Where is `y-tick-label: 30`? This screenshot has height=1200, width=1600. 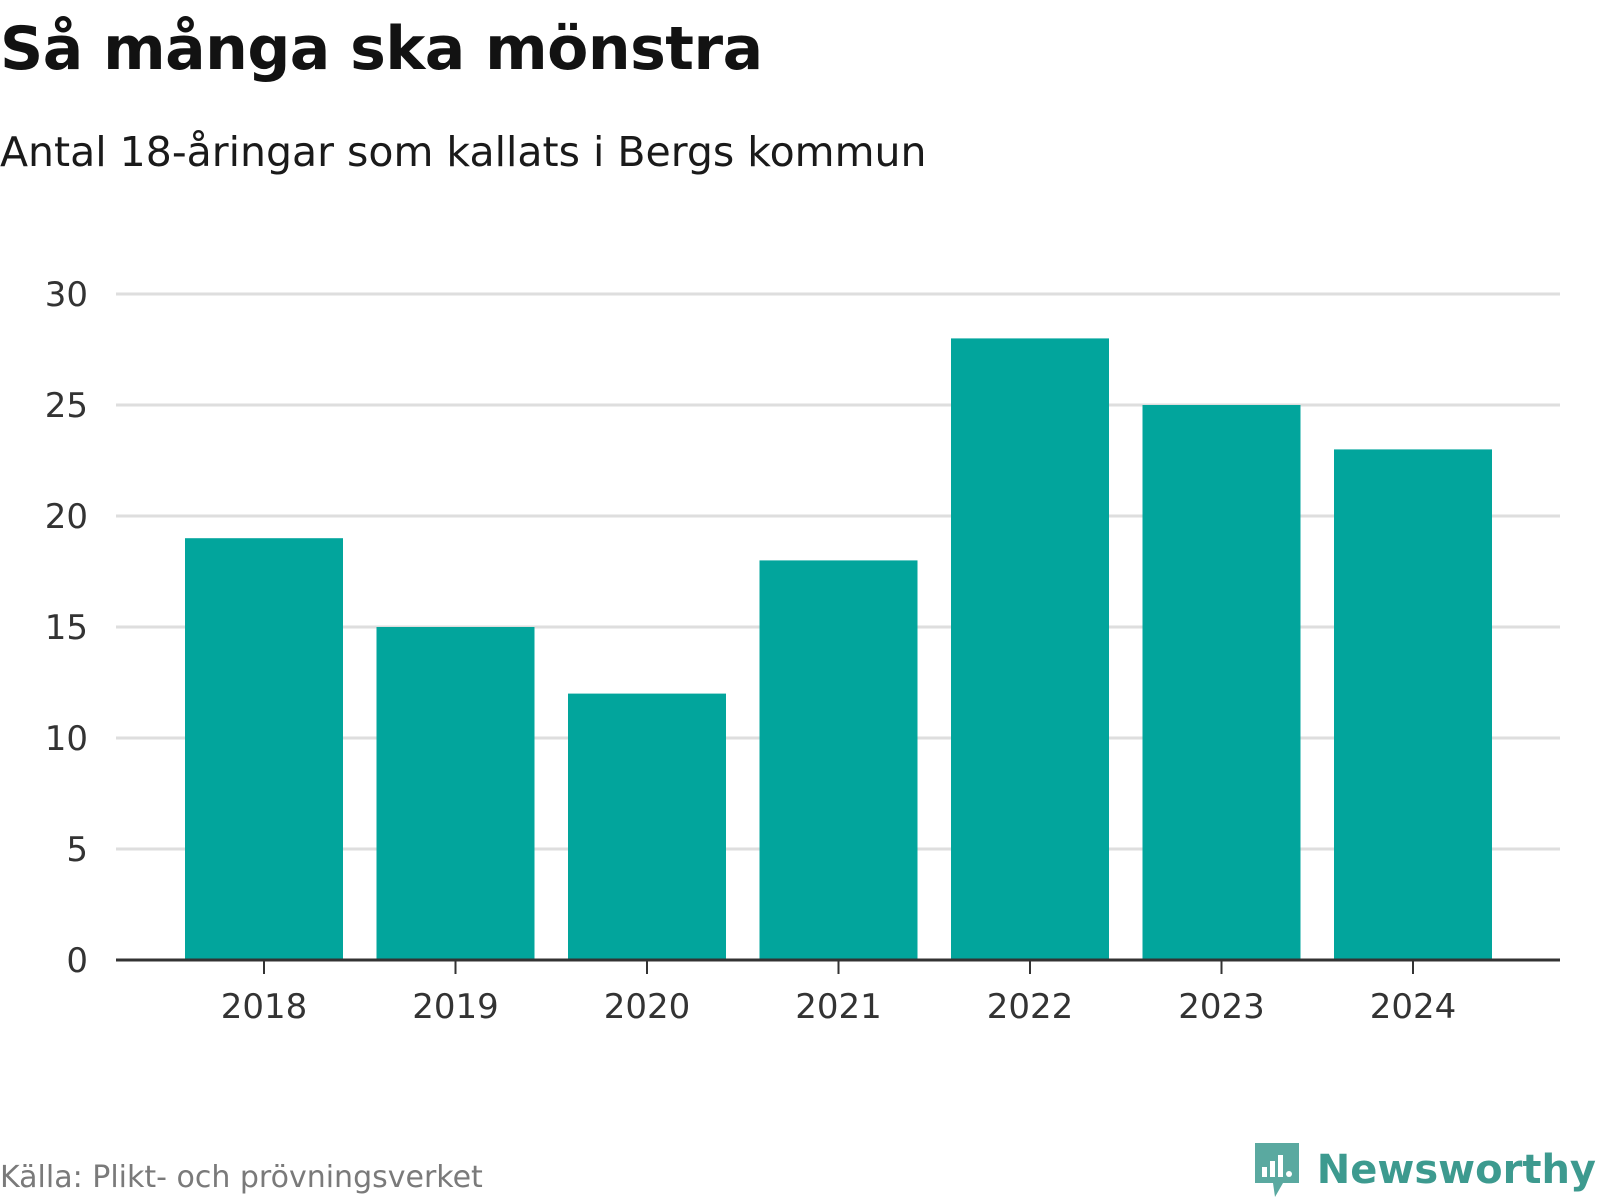
y-tick-label: 30 is located at coordinates (66, 295).